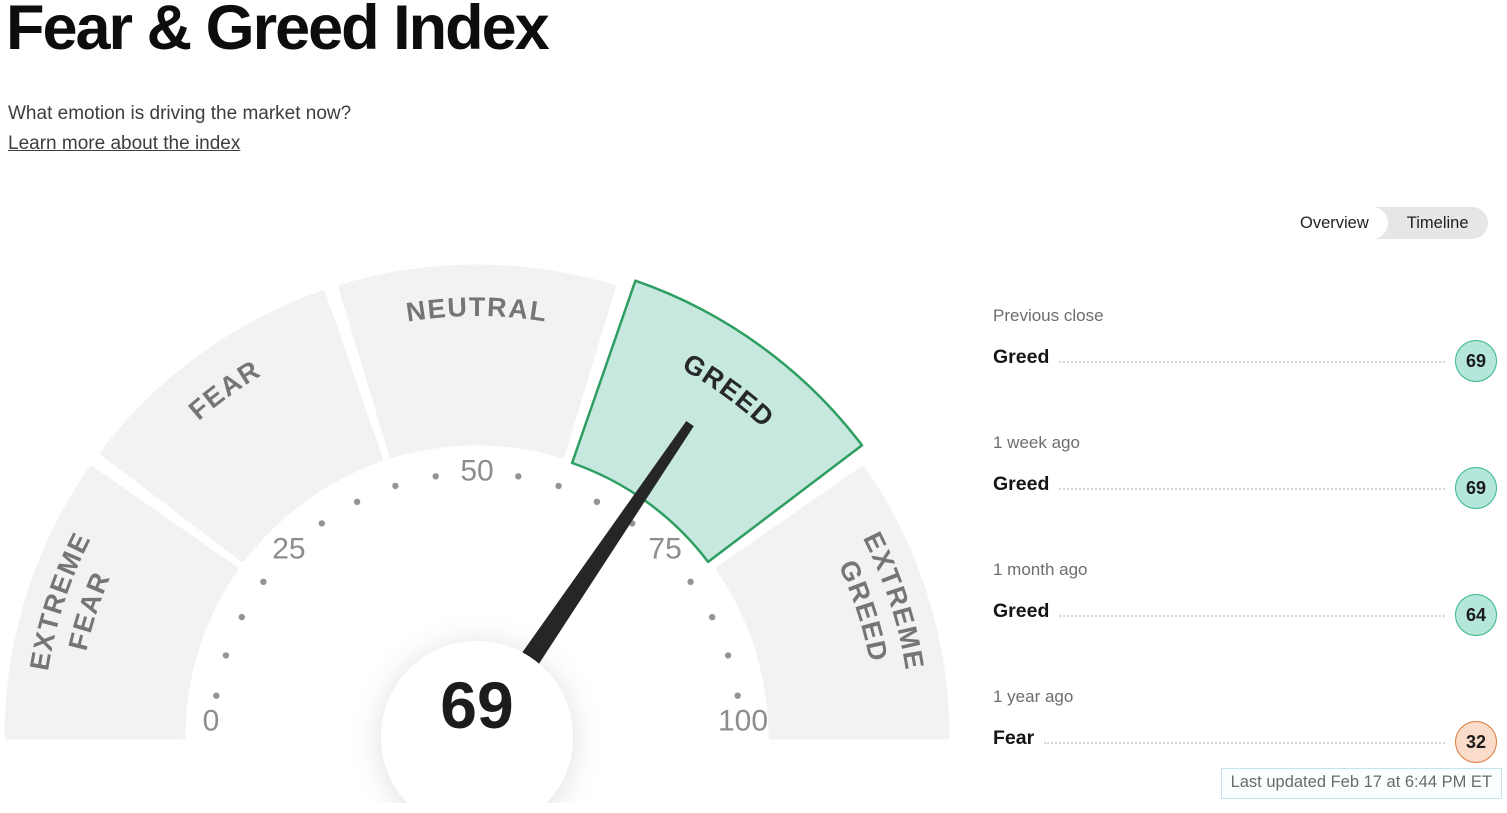 The image size is (1507, 813). What do you see at coordinates (278, 31) in the screenshot?
I see `page-title: Fear & Greed Index` at bounding box center [278, 31].